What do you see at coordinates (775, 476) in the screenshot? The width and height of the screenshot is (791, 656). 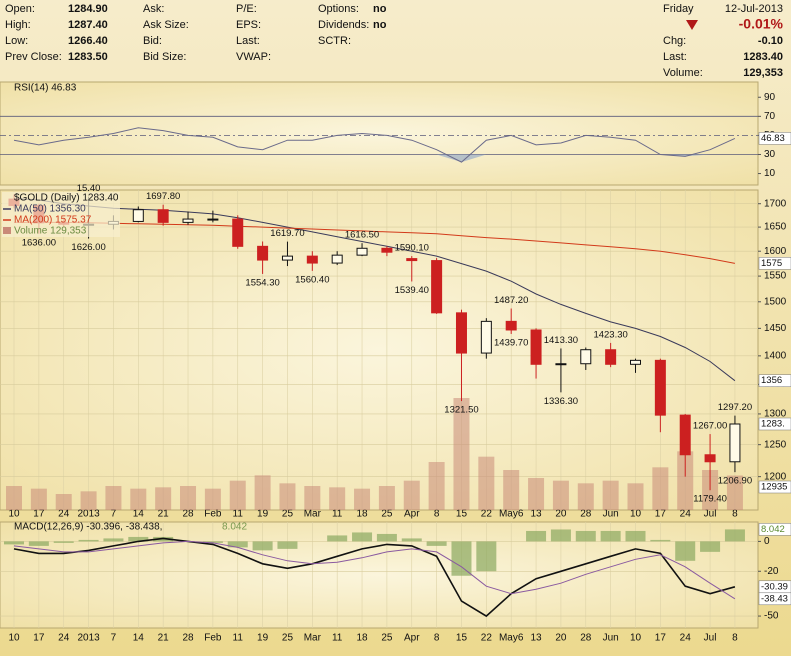 I see `y-tick-label: 1200` at bounding box center [775, 476].